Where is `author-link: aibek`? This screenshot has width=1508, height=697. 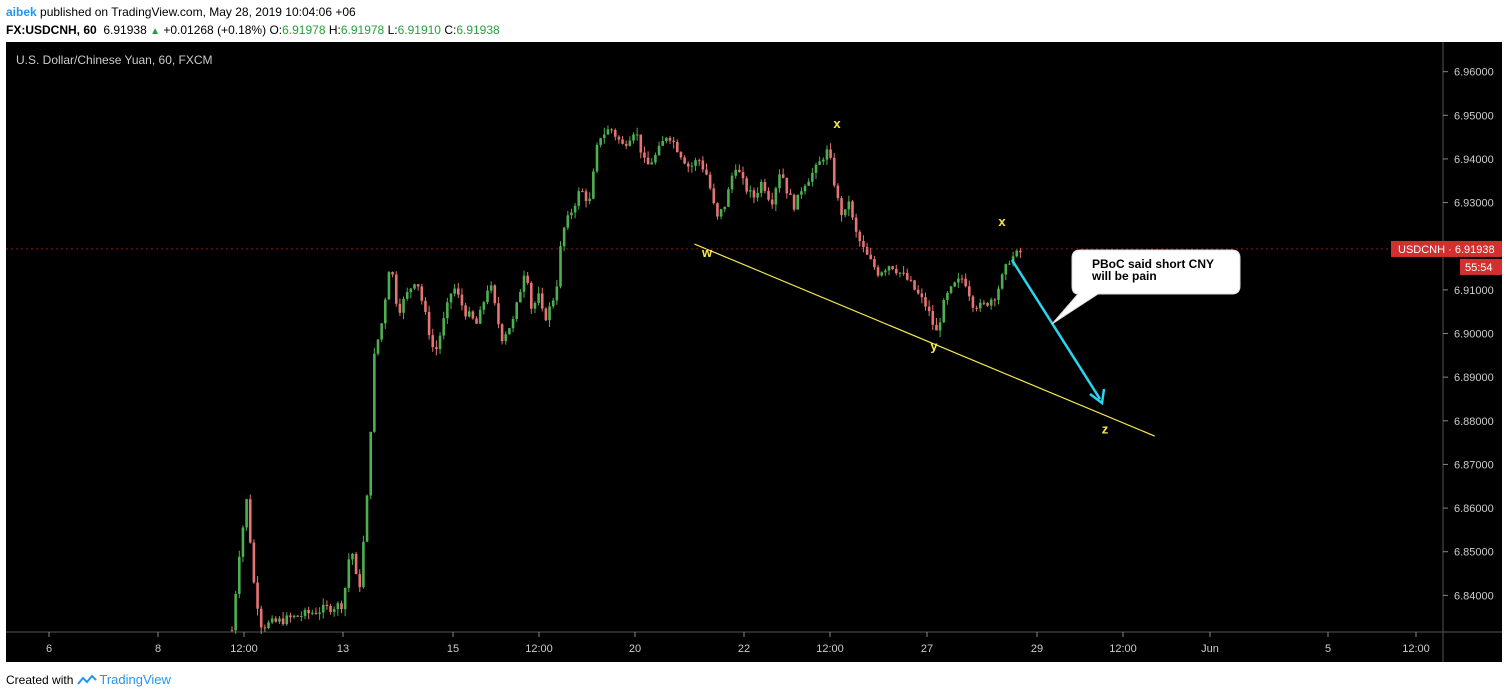 author-link: aibek is located at coordinates (21, 12).